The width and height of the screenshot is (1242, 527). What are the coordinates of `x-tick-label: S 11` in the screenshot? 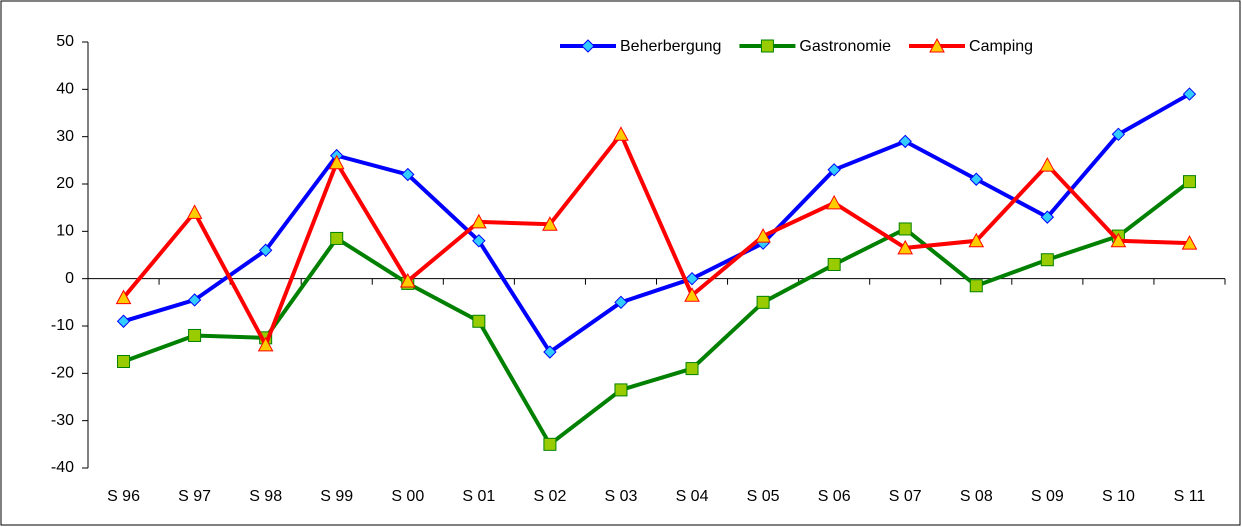 It's located at (1190, 496).